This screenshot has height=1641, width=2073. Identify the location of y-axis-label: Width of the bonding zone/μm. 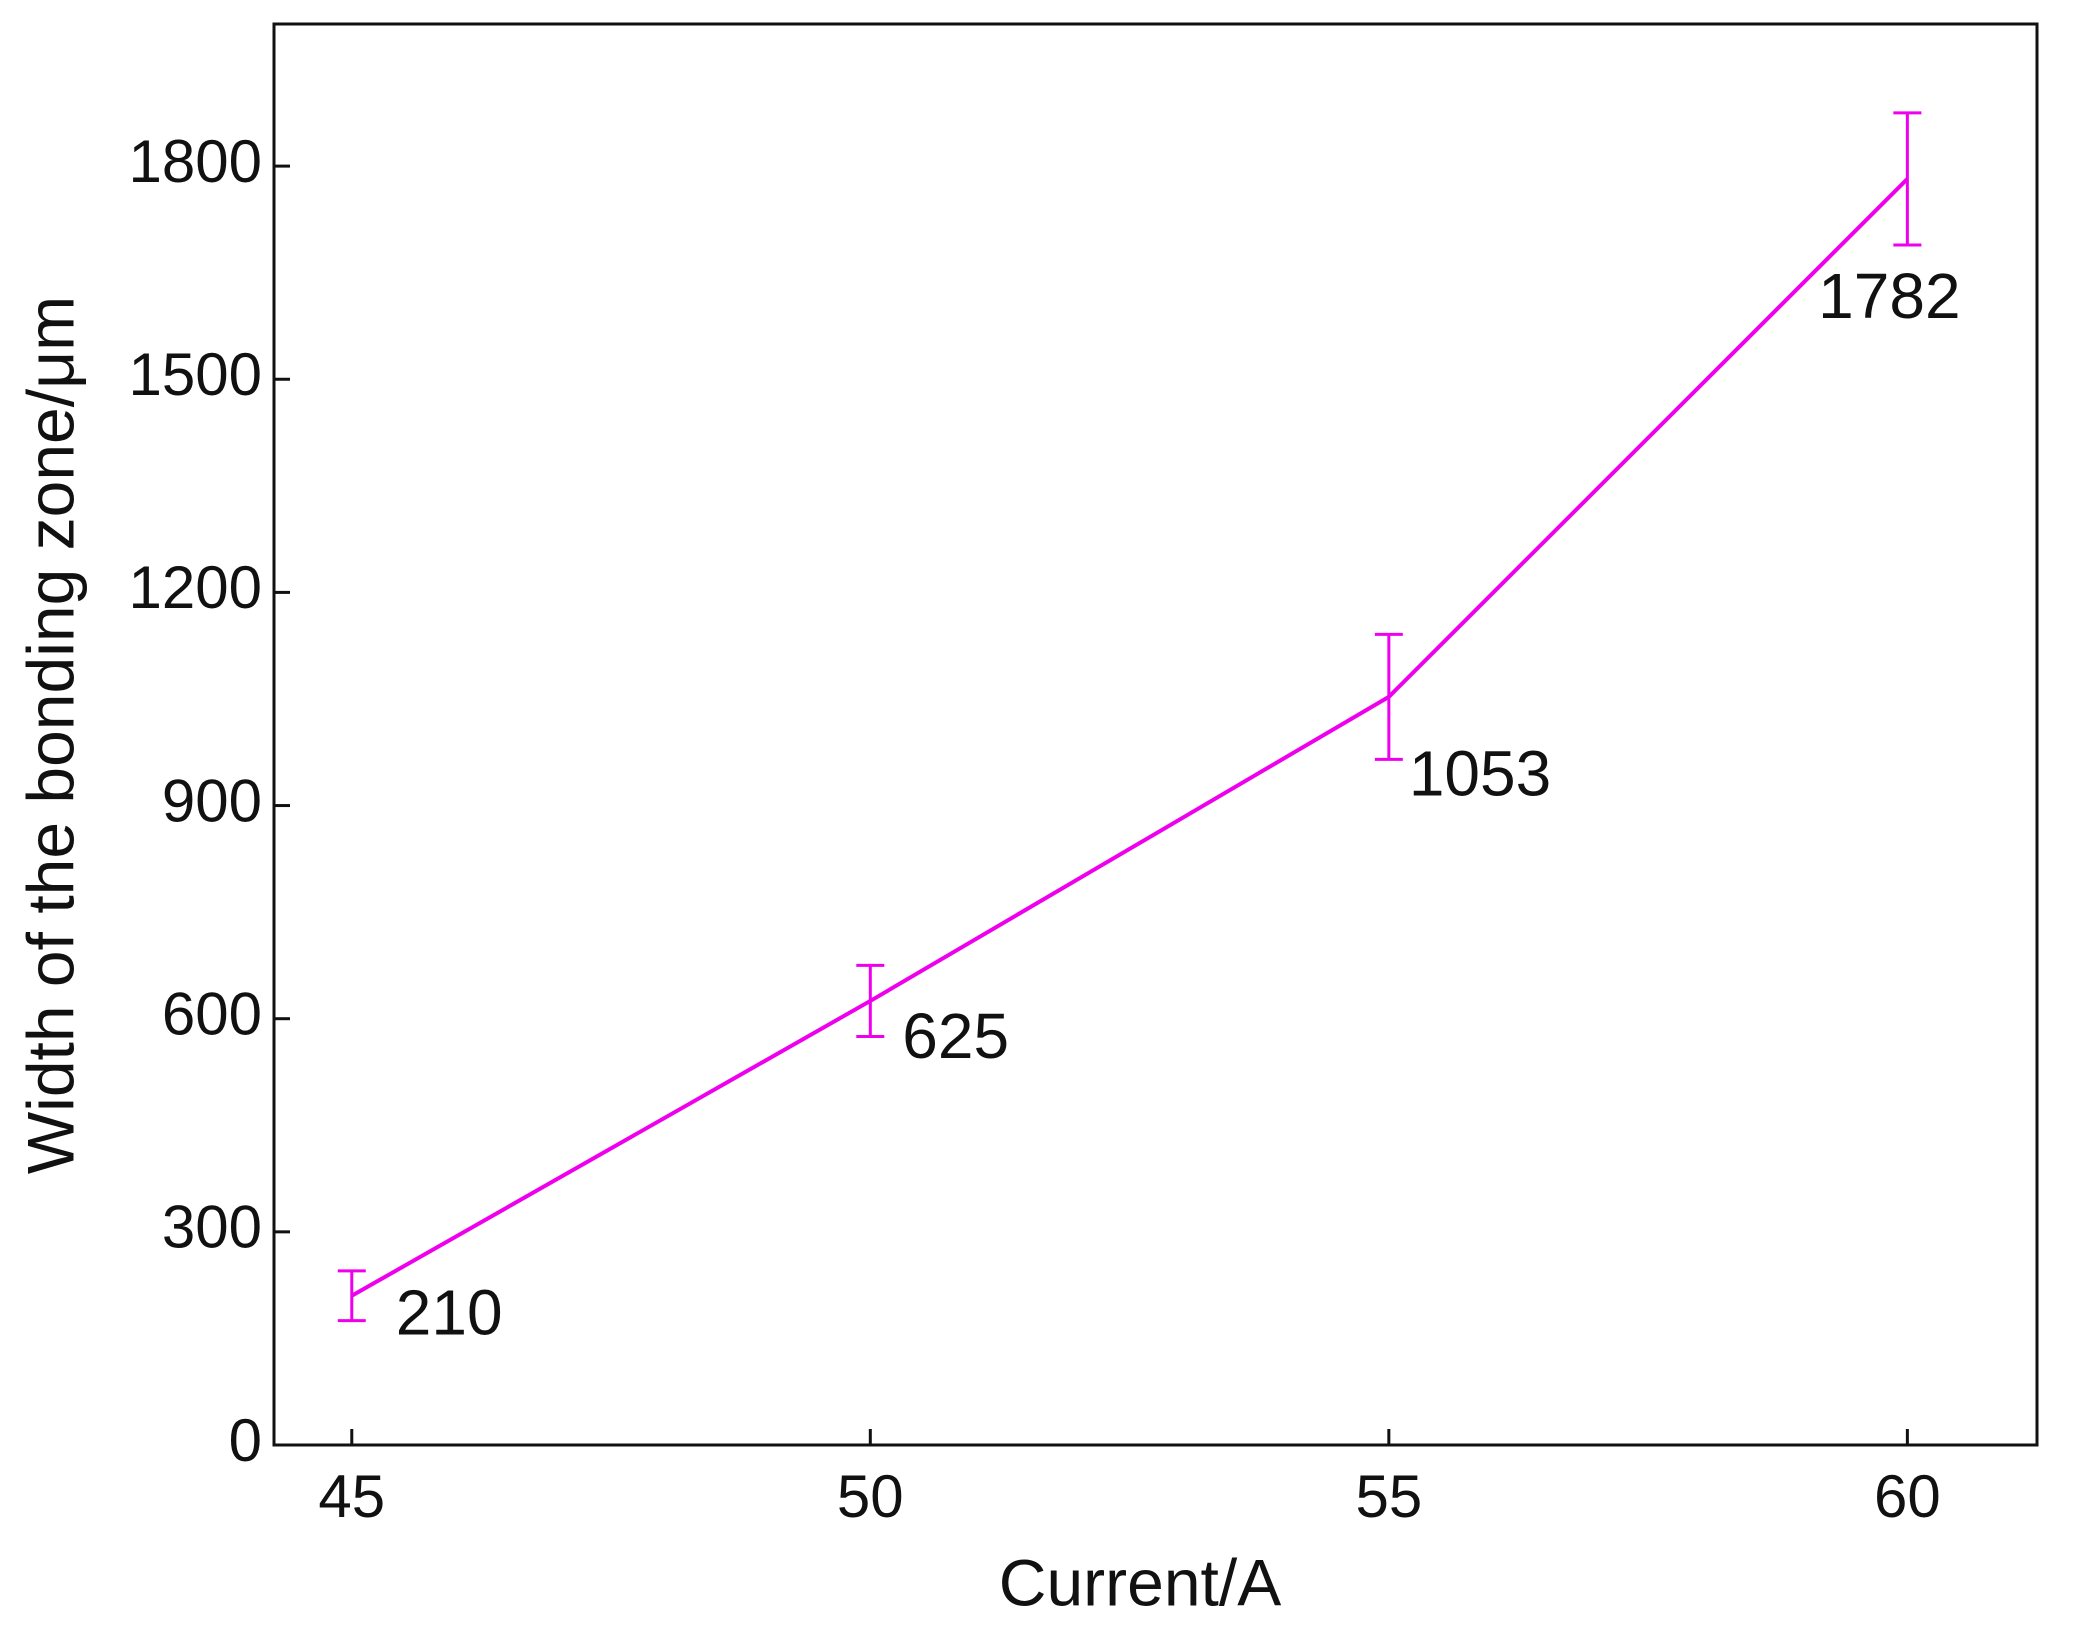
(50, 735).